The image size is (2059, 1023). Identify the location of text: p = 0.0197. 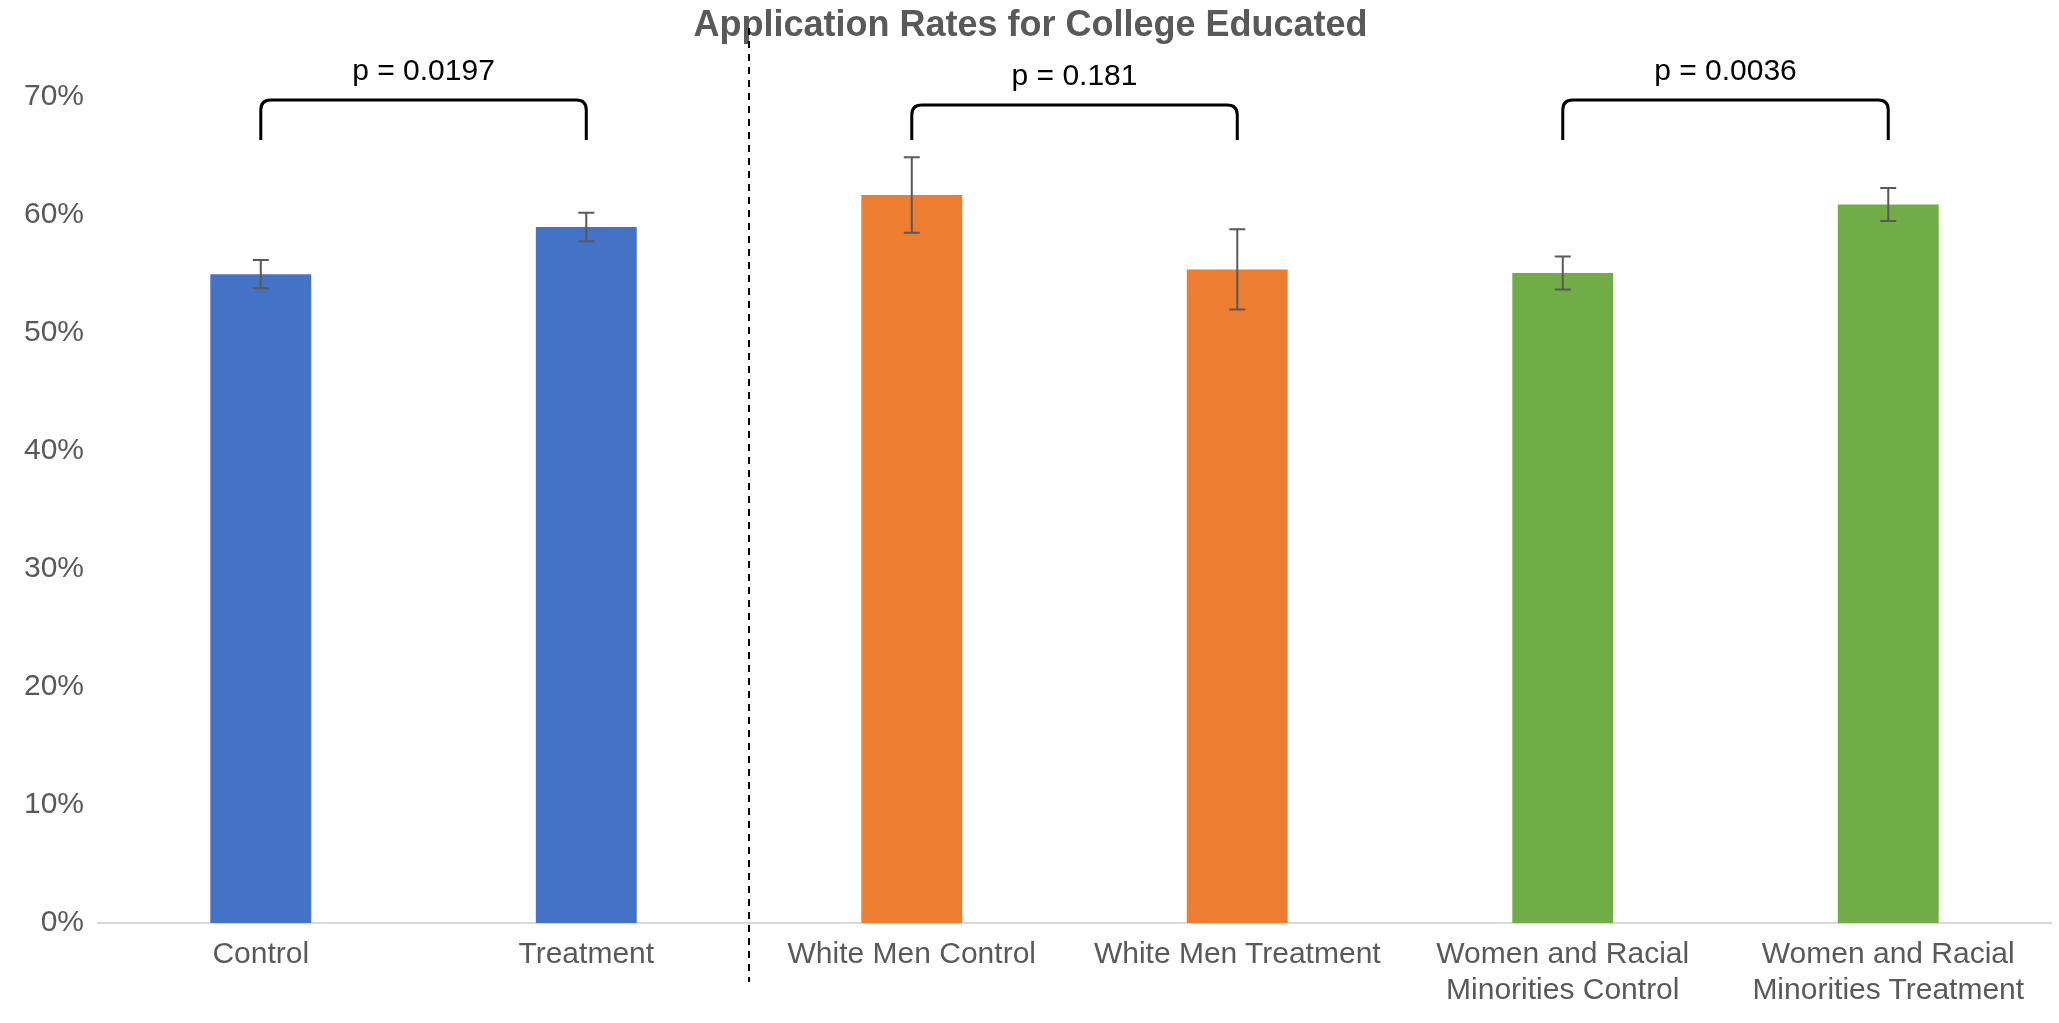
(423, 69).